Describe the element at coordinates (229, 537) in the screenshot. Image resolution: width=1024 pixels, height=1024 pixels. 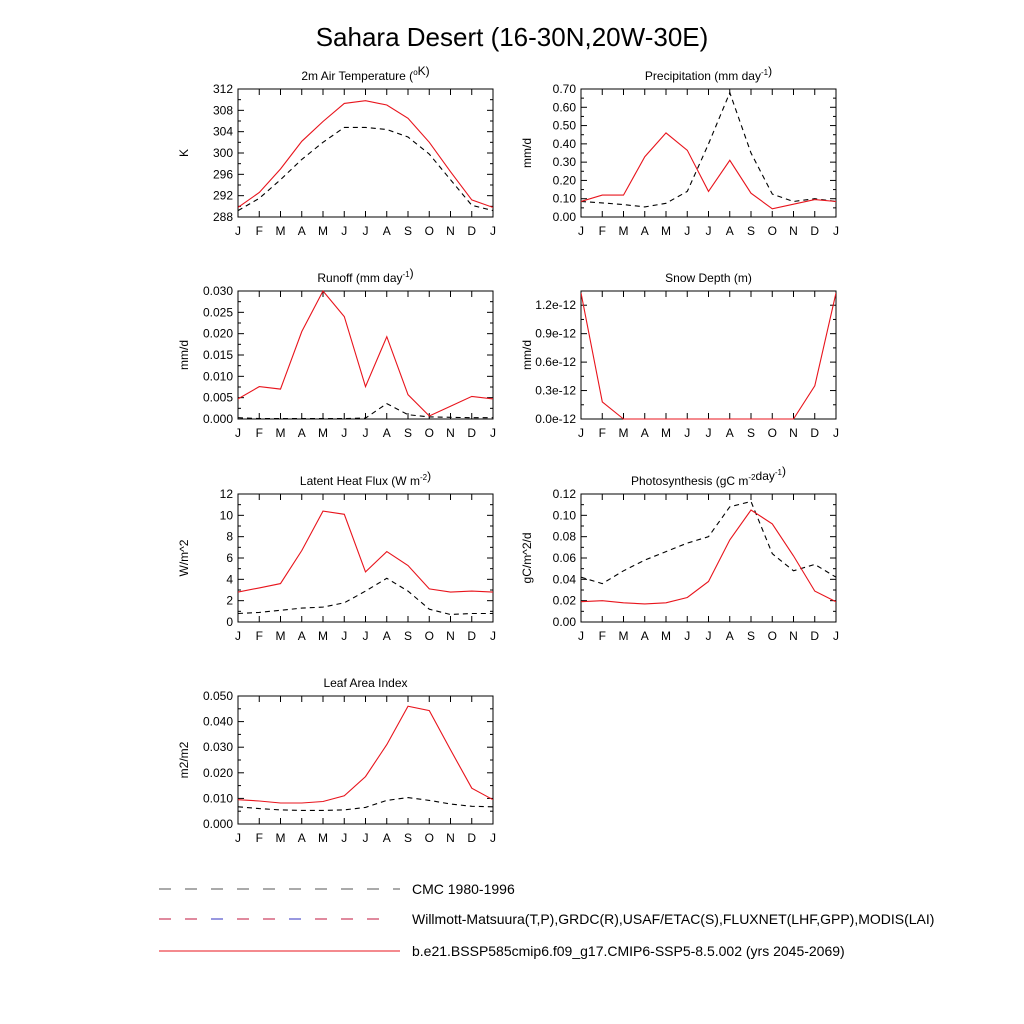
I see `y-tick-label: 8` at that location.